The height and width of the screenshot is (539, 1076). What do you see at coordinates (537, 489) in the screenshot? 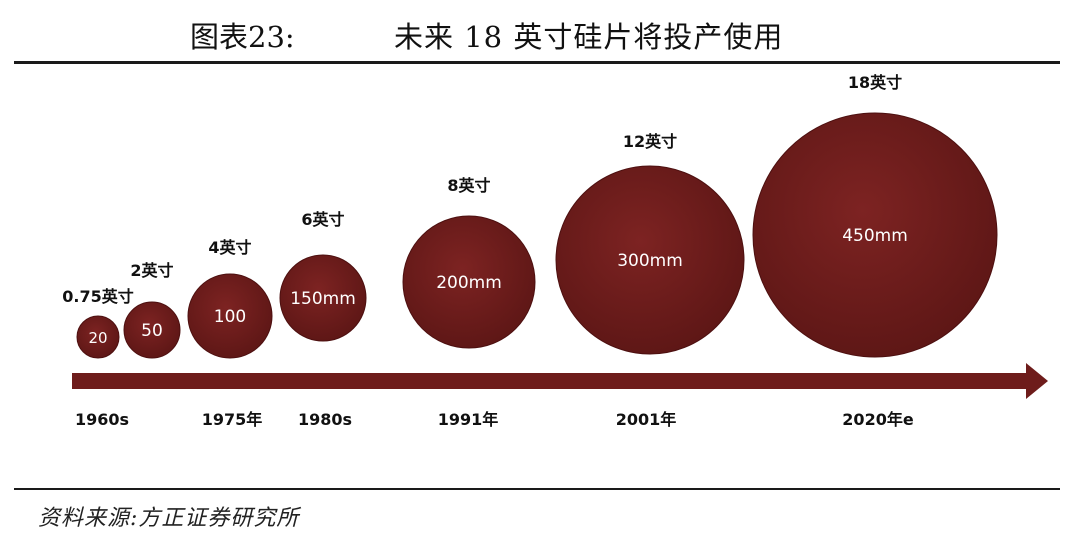
I see `bottom-rule` at bounding box center [537, 489].